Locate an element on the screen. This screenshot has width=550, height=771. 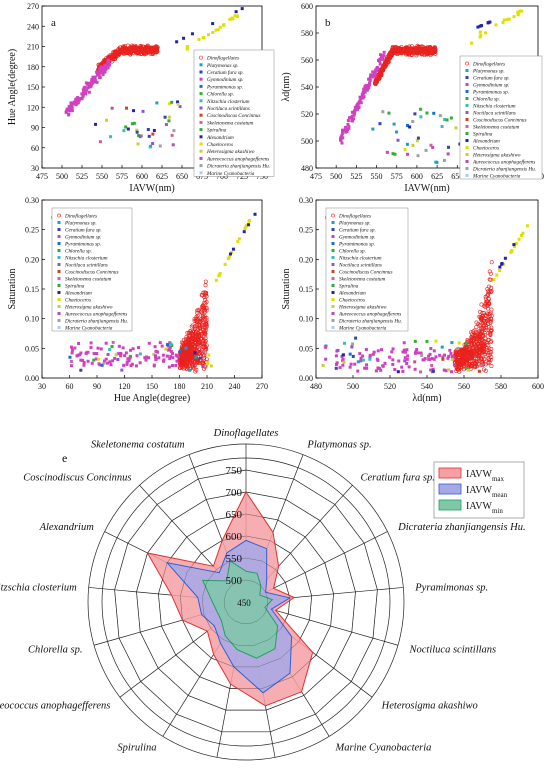
legend-label: Aureococcus anophagefferens is located at coordinates (369, 314).